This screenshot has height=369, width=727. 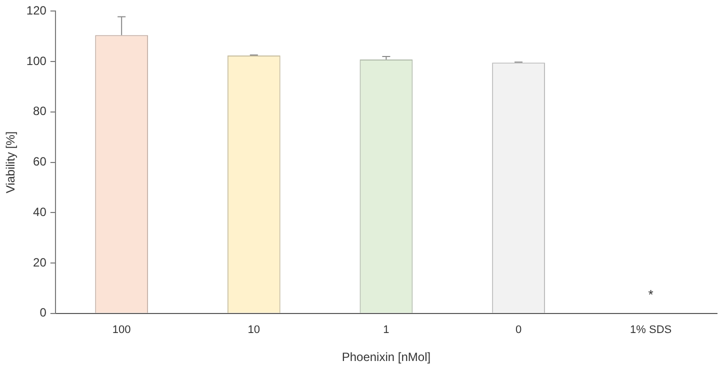 What do you see at coordinates (40, 211) in the screenshot?
I see `y-tick-label: 40` at bounding box center [40, 211].